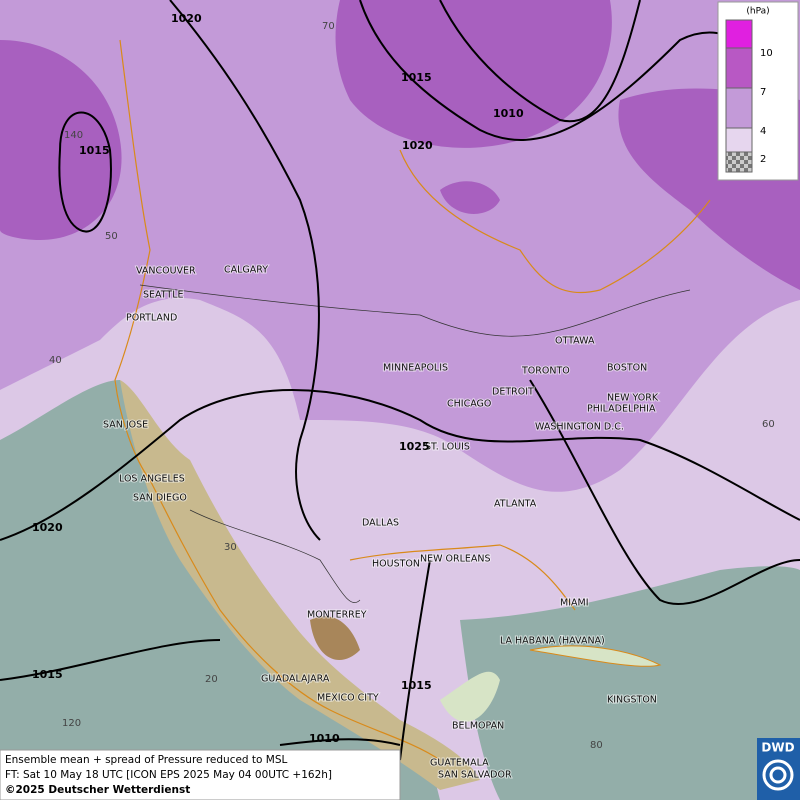  Describe the element at coordinates (579, 427) in the screenshot. I see `city-label: WASHINGTON D.C.` at that location.